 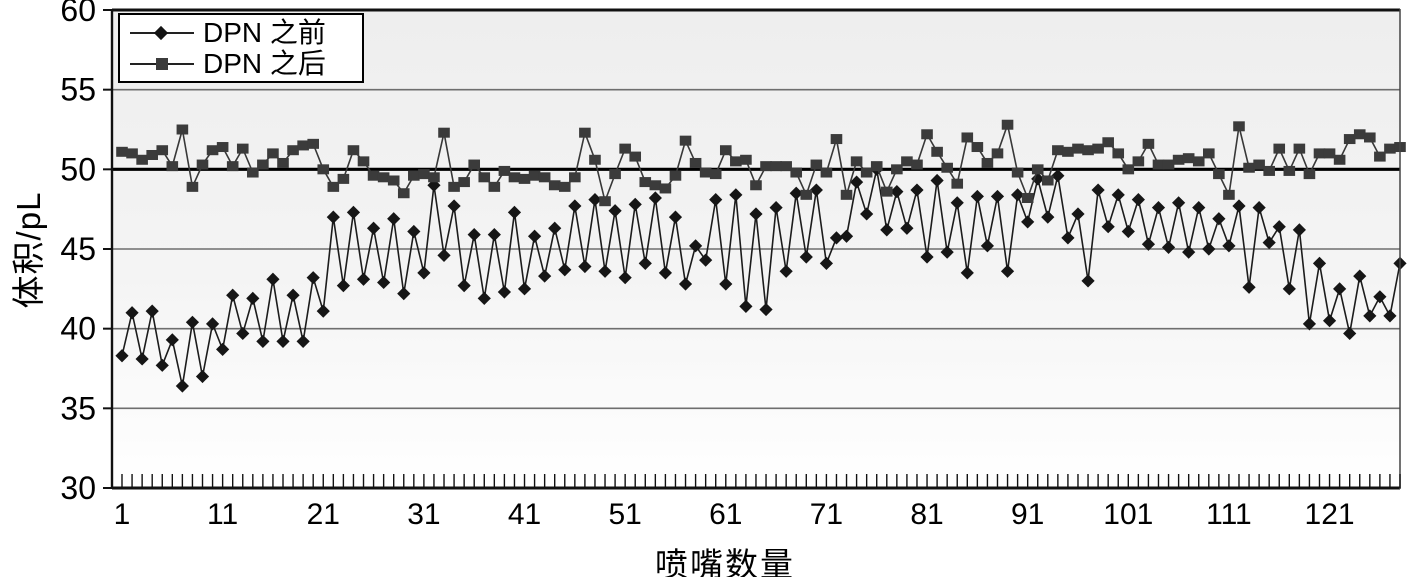 What do you see at coordinates (28, 250) in the screenshot?
I see `y-axis-title: 体积/pL` at bounding box center [28, 250].